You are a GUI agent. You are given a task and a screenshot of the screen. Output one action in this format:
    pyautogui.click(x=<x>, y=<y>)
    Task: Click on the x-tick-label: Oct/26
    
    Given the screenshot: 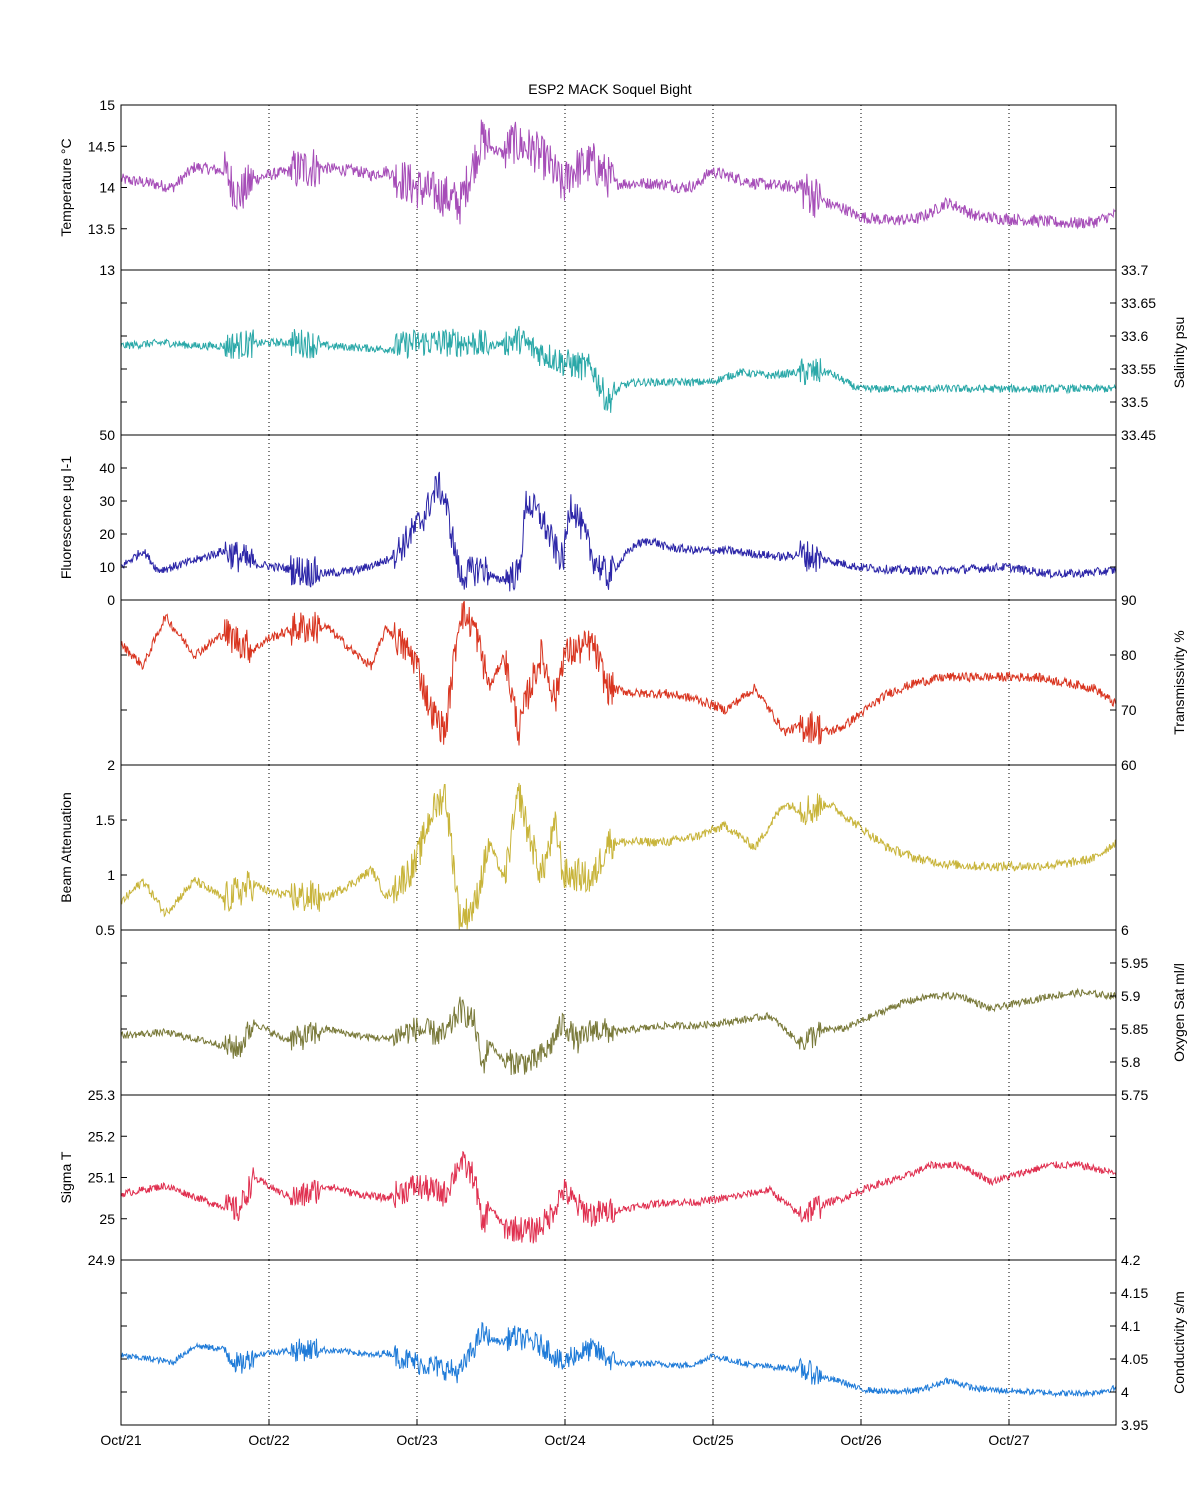 What is the action you would take?
    pyautogui.click(x=860, y=1440)
    